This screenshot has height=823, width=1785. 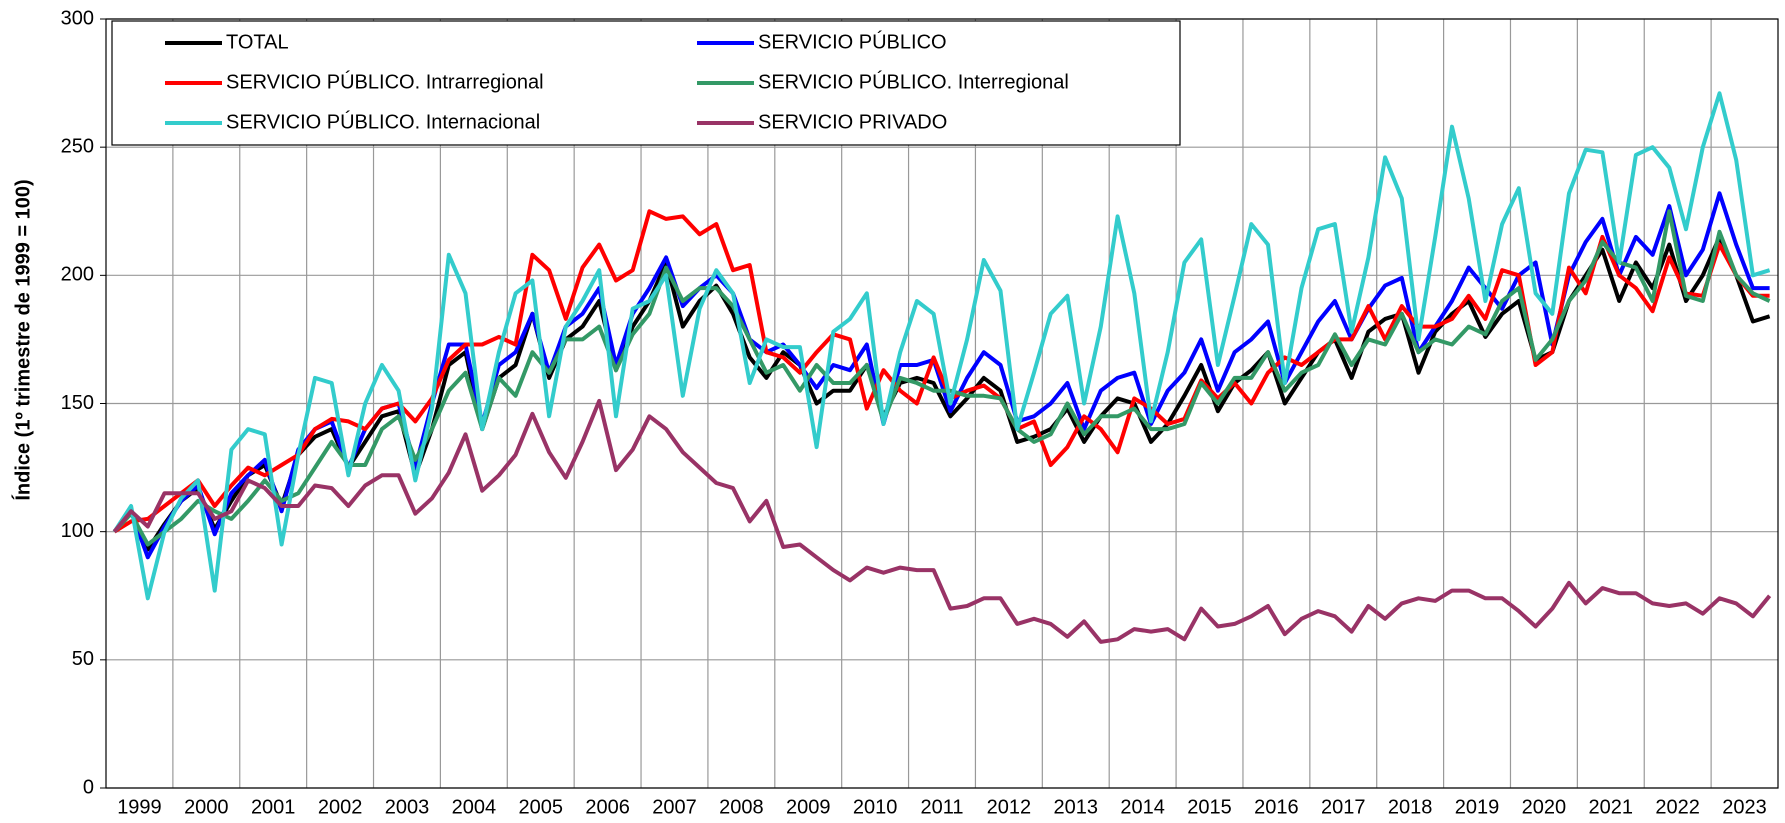 What do you see at coordinates (1677, 807) in the screenshot?
I see `x-tick-label: 2022` at bounding box center [1677, 807].